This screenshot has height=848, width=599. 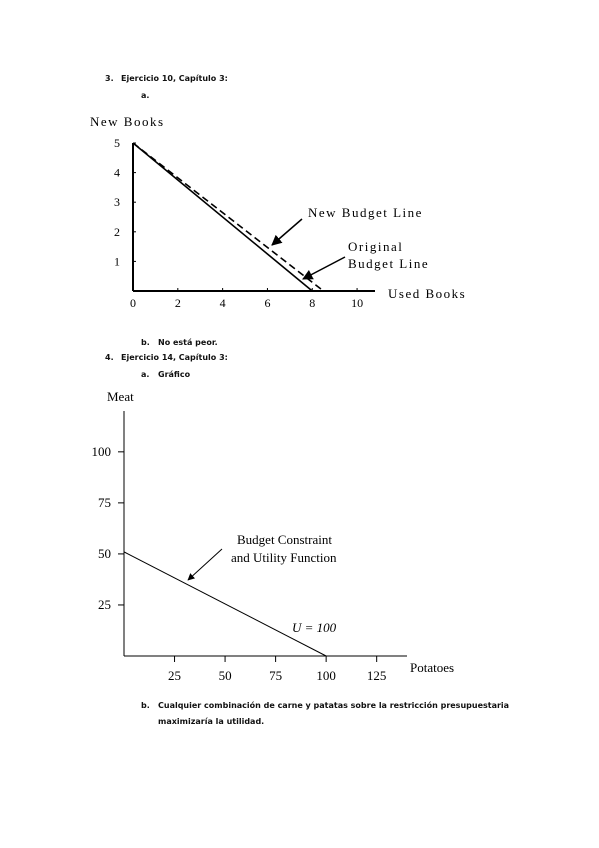 What do you see at coordinates (326, 675) in the screenshot?
I see `x-tick-label: 100` at bounding box center [326, 675].